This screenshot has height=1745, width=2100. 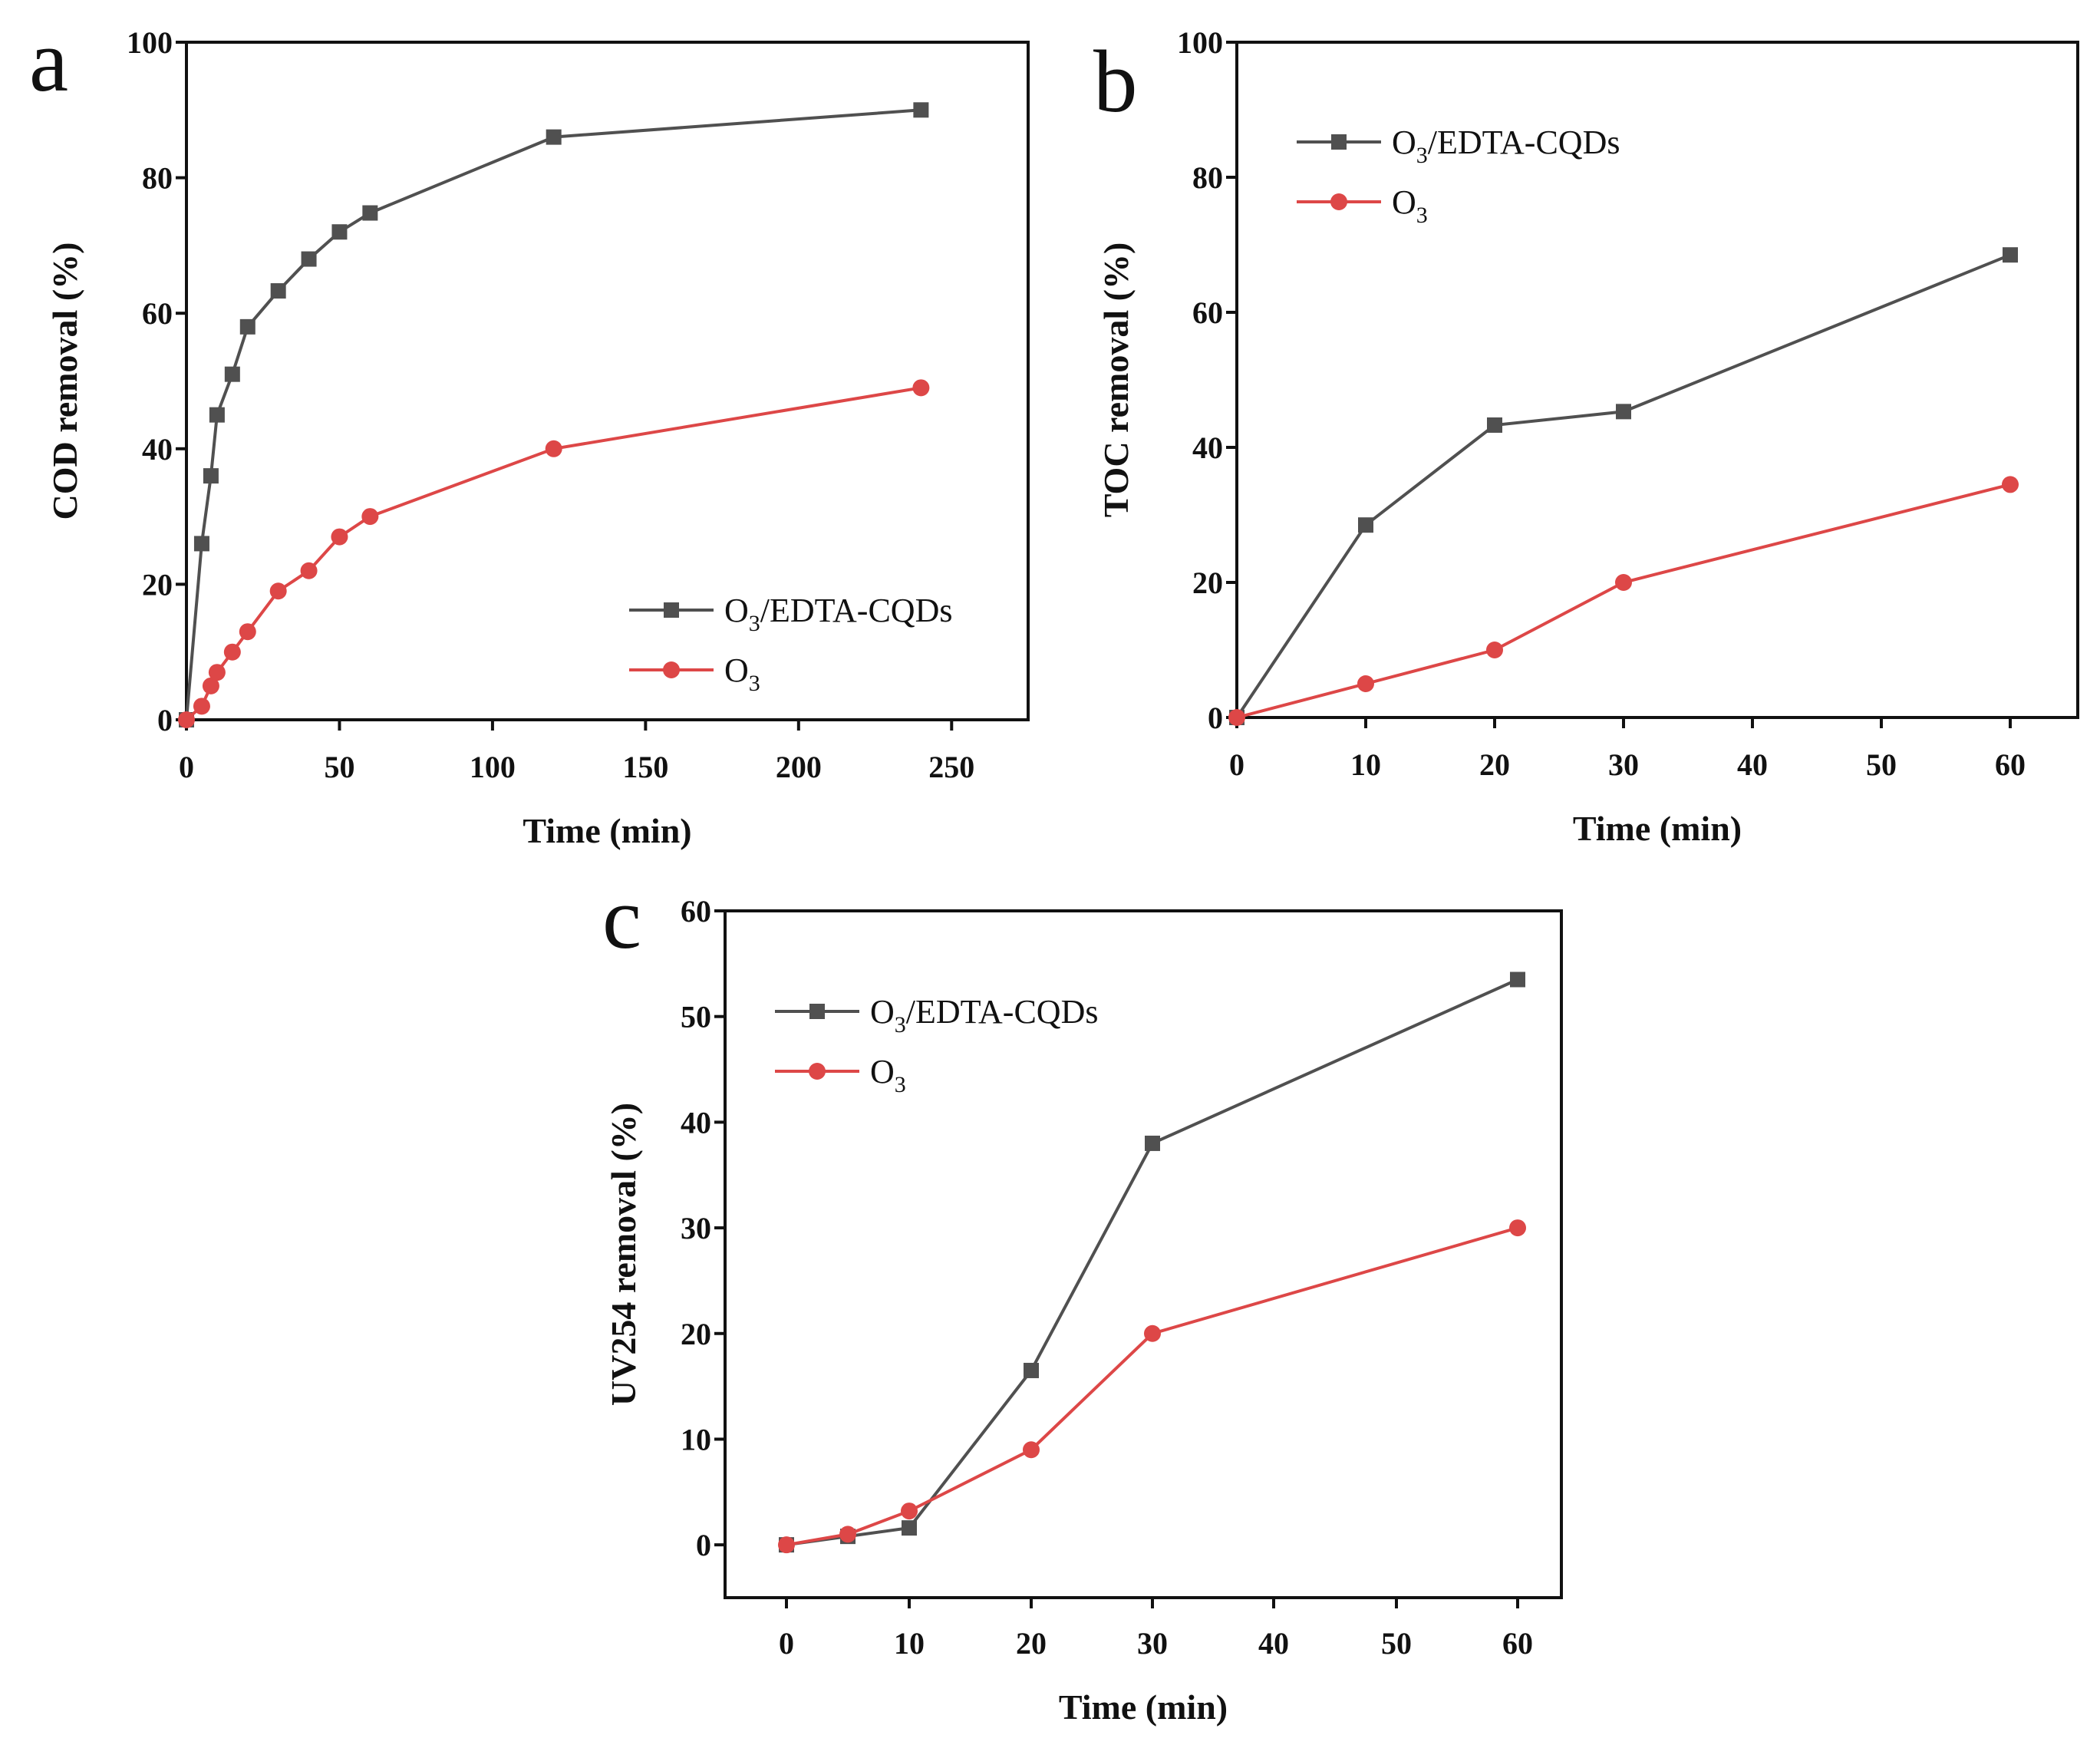 What do you see at coordinates (696, 911) in the screenshot?
I see `y-tick-label: 60` at bounding box center [696, 911].